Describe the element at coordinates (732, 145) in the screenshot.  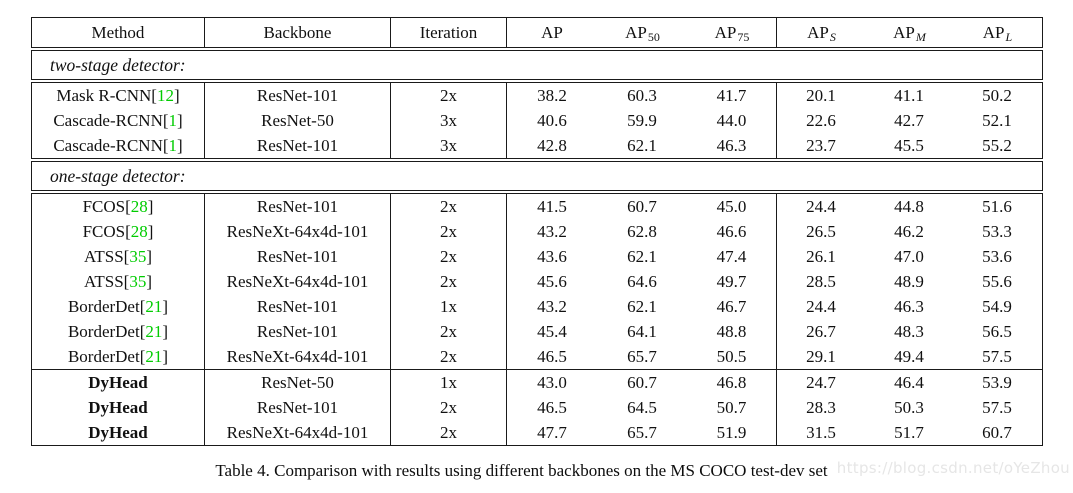
I see `cell-ap75: 46.3` at that location.